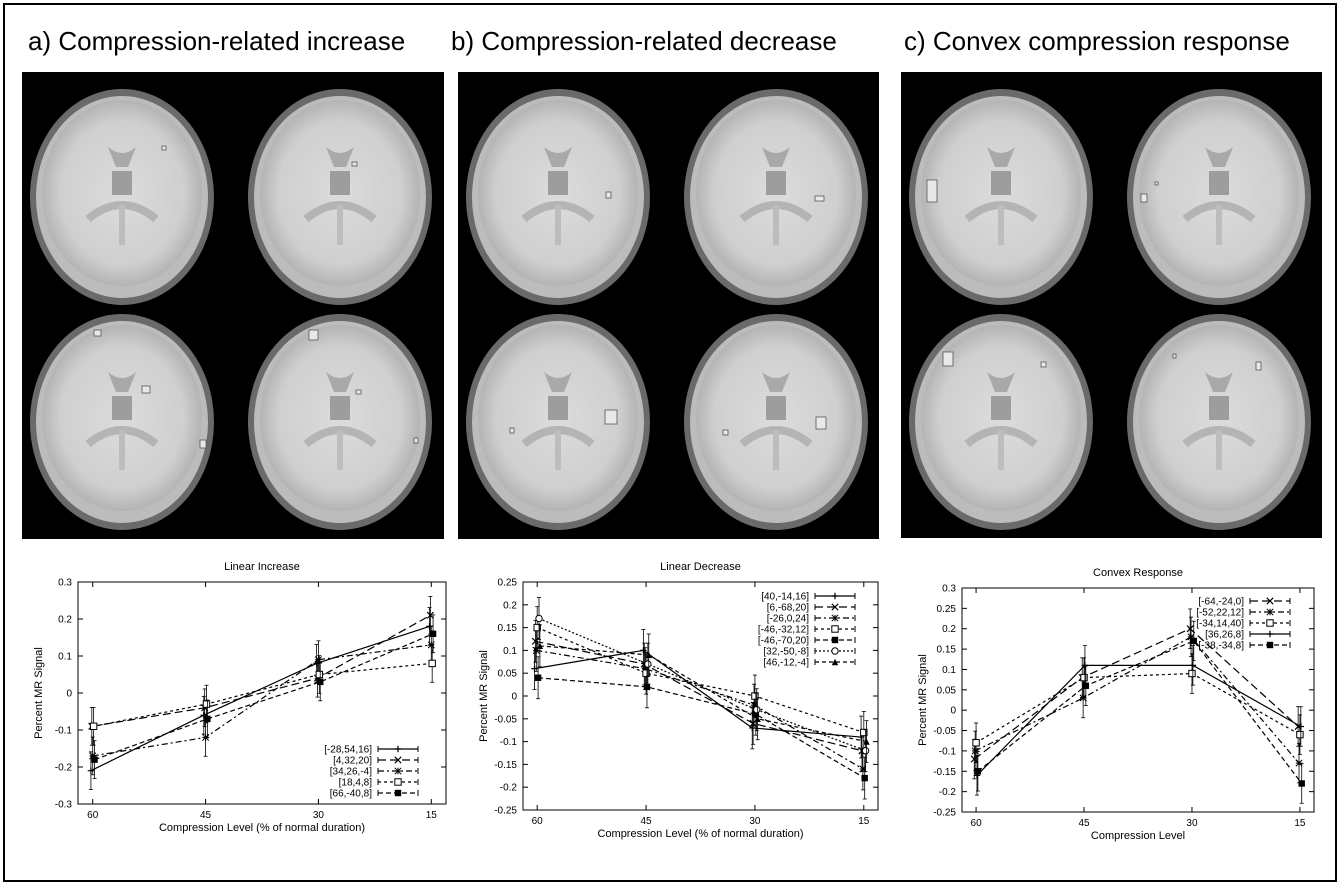 This screenshot has height=886, width=1342. Describe the element at coordinates (786, 663) in the screenshot. I see `legend-label: [46,-12,-4]` at that location.